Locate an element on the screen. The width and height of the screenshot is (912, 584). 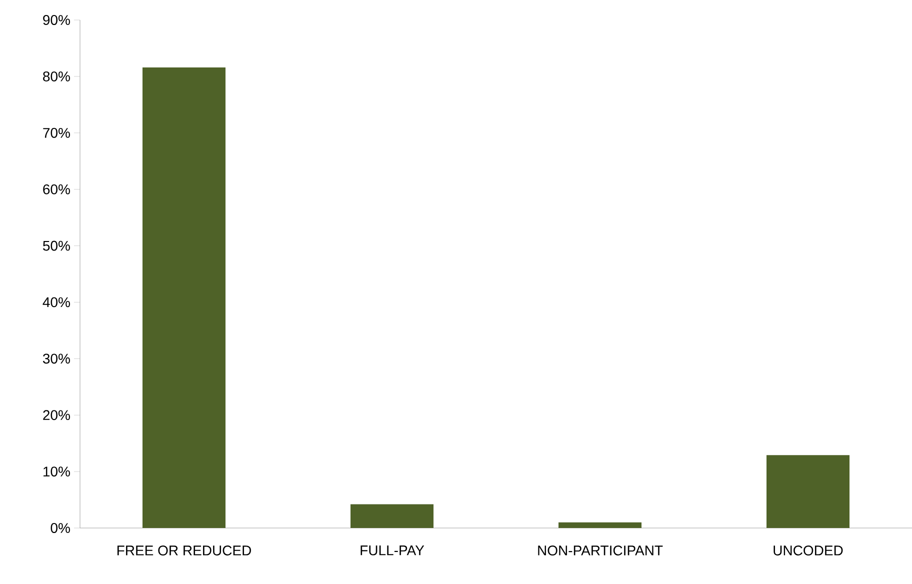
y-tick-label: 10% is located at coordinates (57, 471).